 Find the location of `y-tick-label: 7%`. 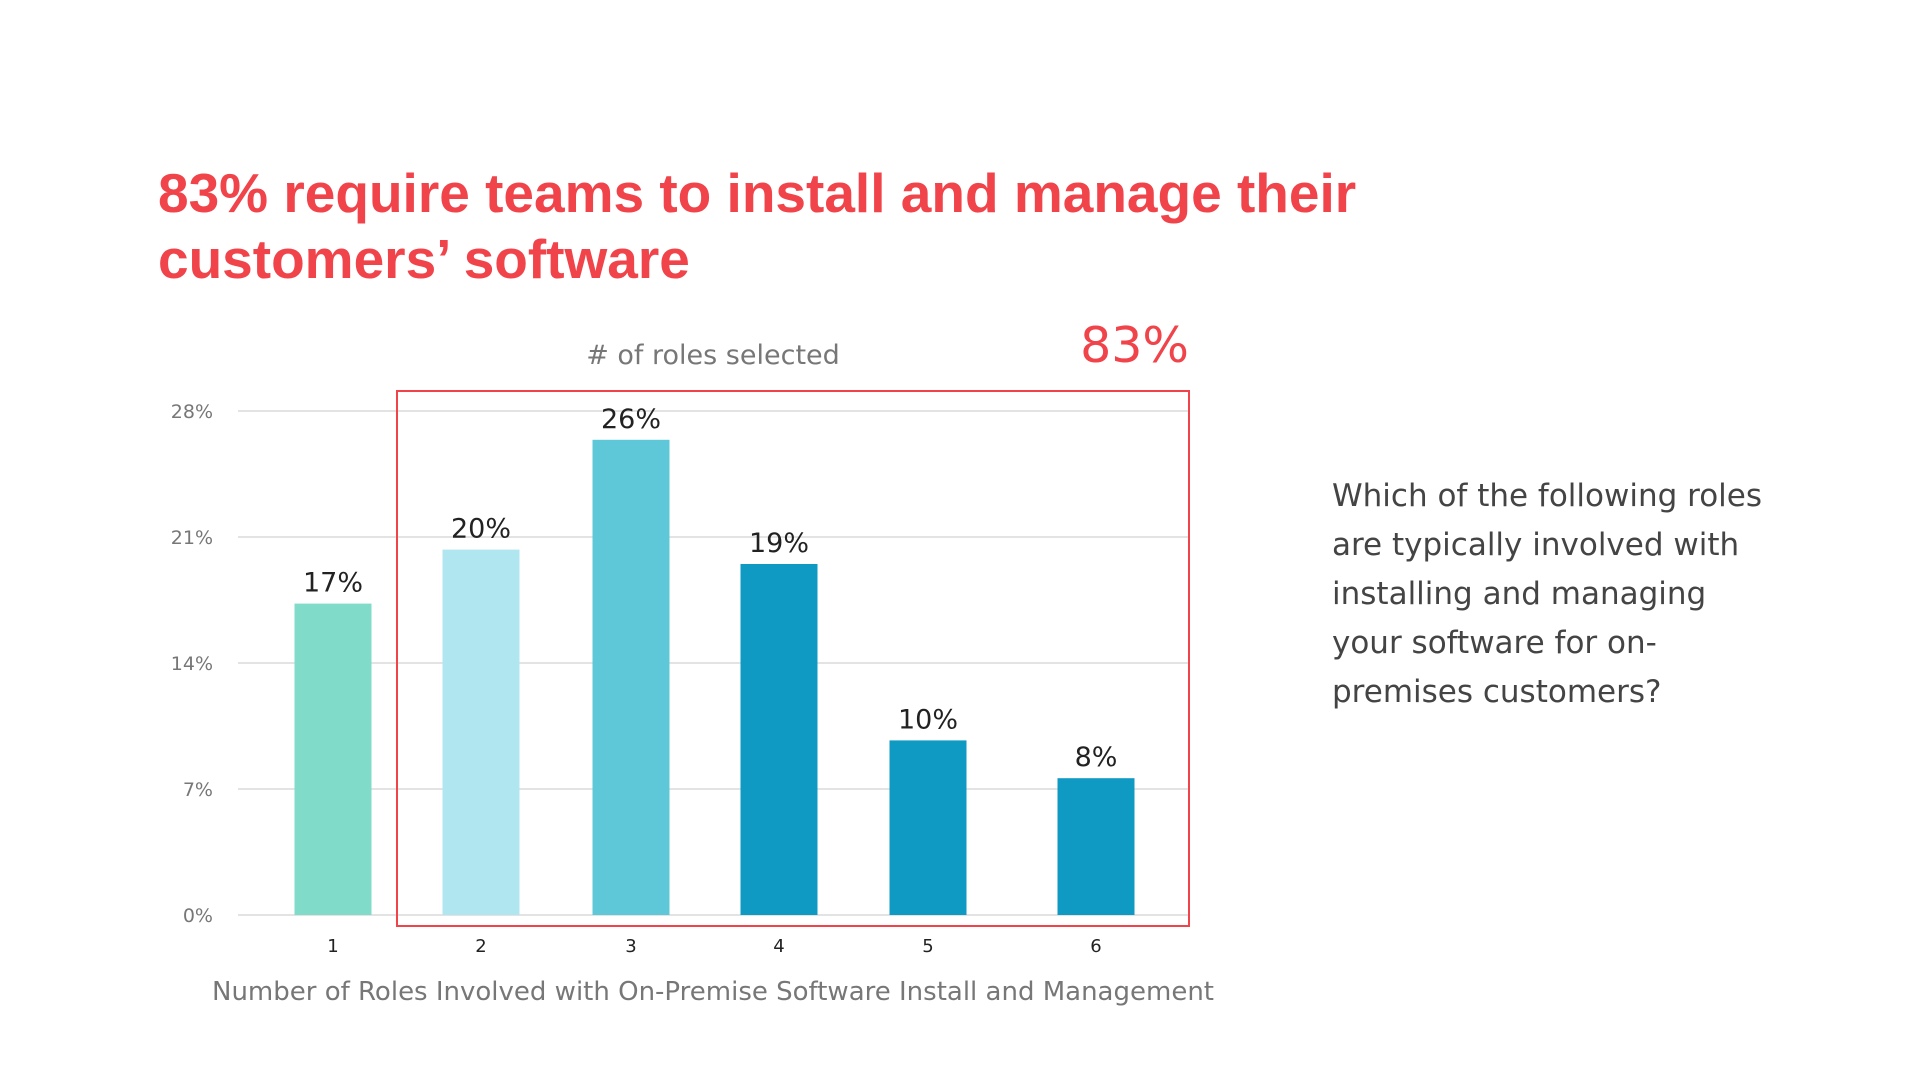

y-tick-label: 7% is located at coordinates (198, 790).